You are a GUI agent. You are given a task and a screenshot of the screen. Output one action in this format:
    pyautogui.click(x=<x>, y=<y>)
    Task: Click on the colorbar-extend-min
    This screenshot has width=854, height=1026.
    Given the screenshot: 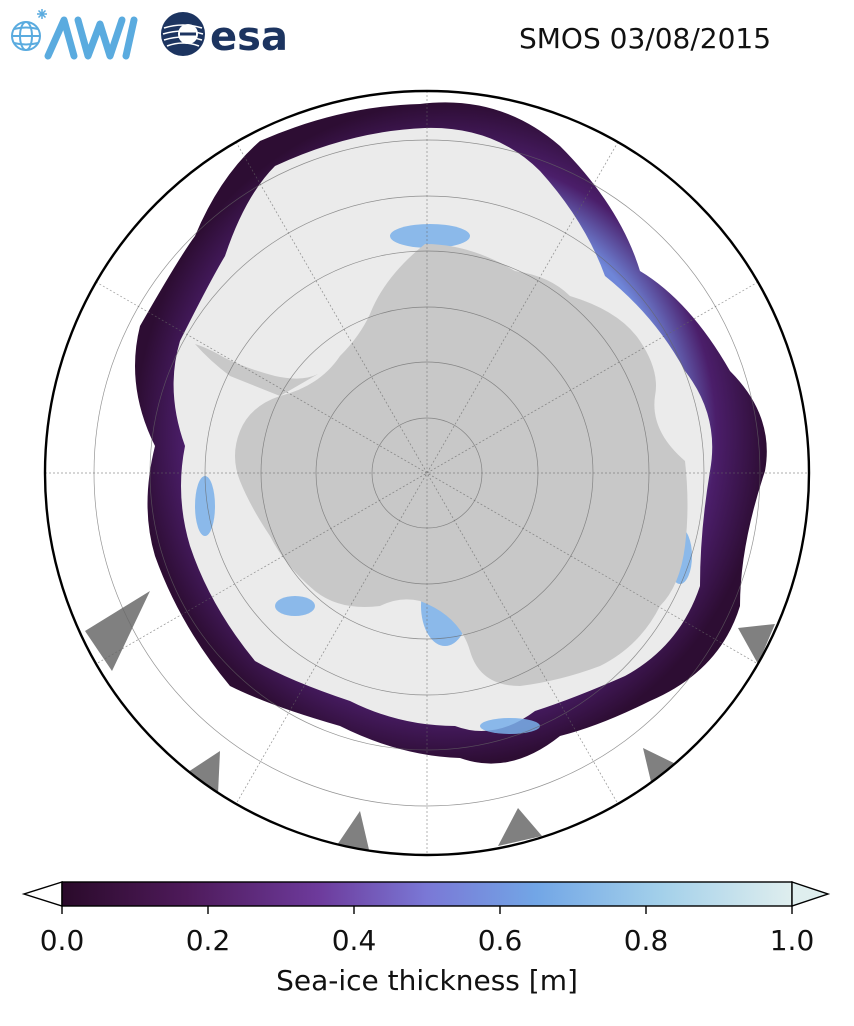 What is the action you would take?
    pyautogui.click(x=42, y=894)
    